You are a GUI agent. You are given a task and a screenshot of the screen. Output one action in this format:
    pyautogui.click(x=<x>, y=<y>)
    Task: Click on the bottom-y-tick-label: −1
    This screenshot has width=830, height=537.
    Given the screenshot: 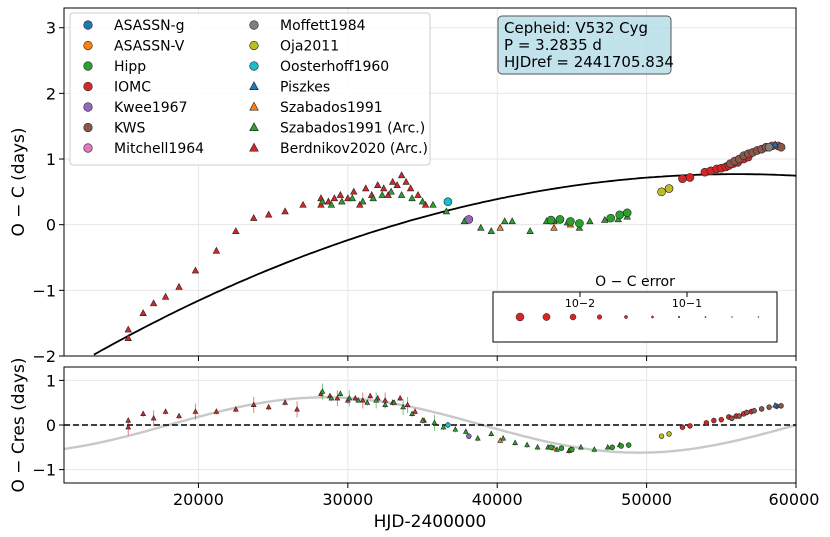 What is the action you would take?
    pyautogui.click(x=44, y=470)
    